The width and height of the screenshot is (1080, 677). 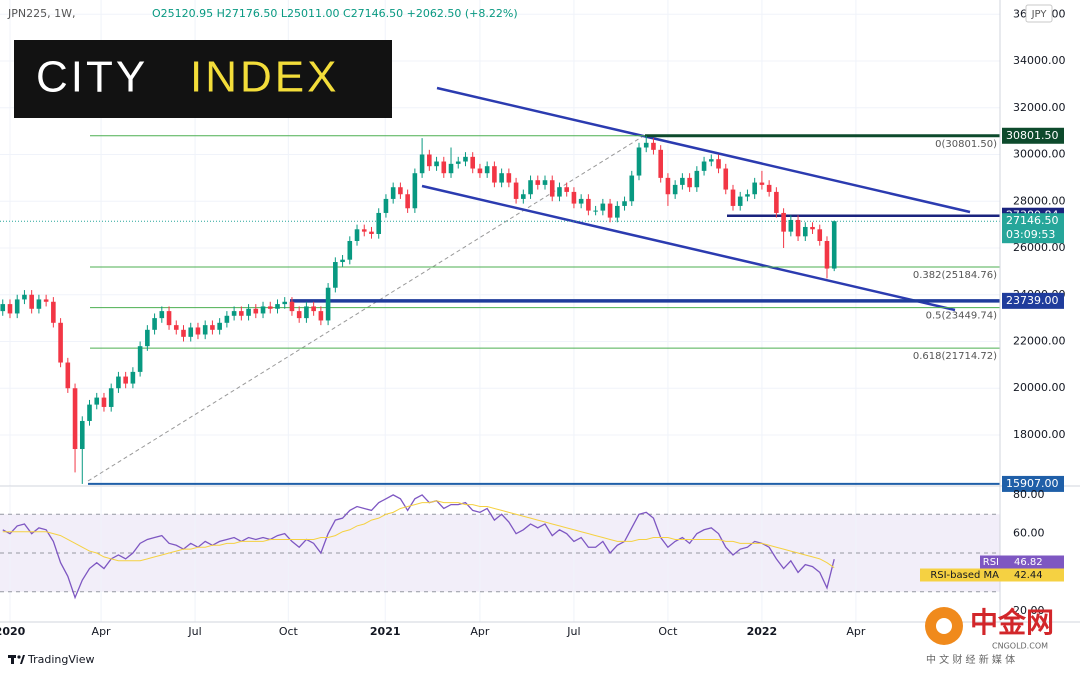 I want to click on rsi-line, so click(x=418, y=534).